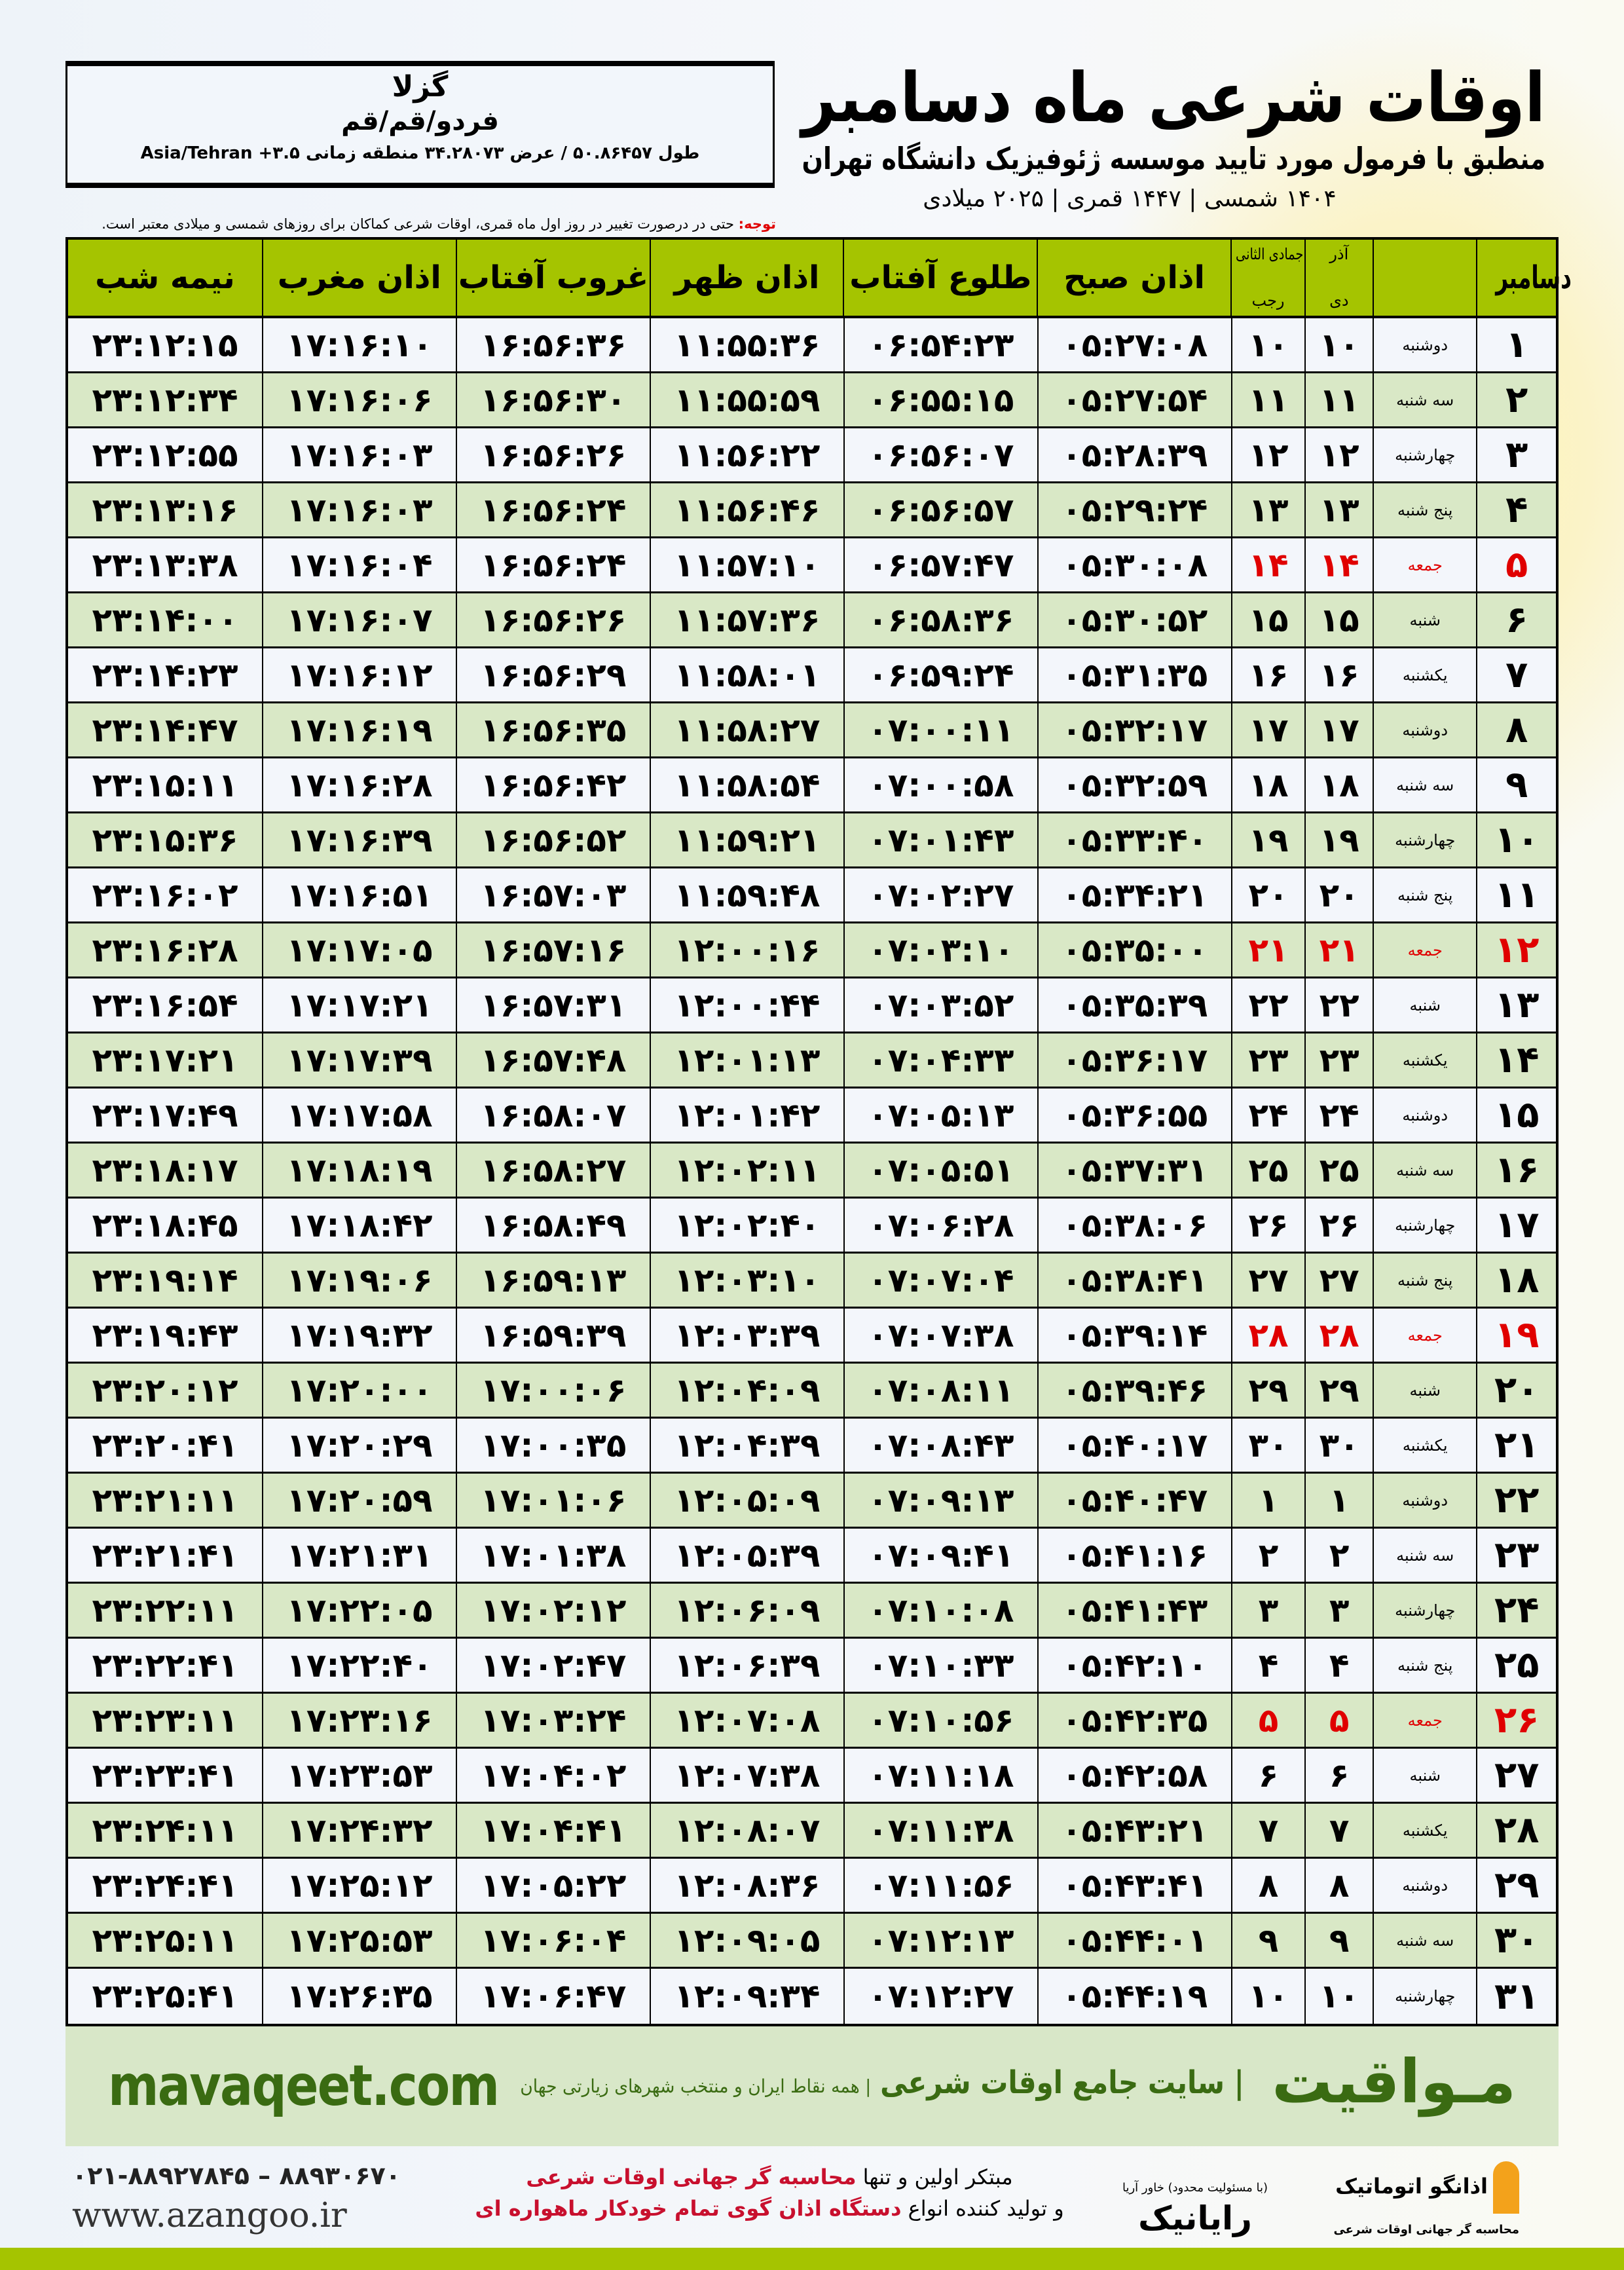 The width and height of the screenshot is (1624, 2270). What do you see at coordinates (209, 2215) in the screenshot?
I see `azangoo-link: www.azangoo.ir` at bounding box center [209, 2215].